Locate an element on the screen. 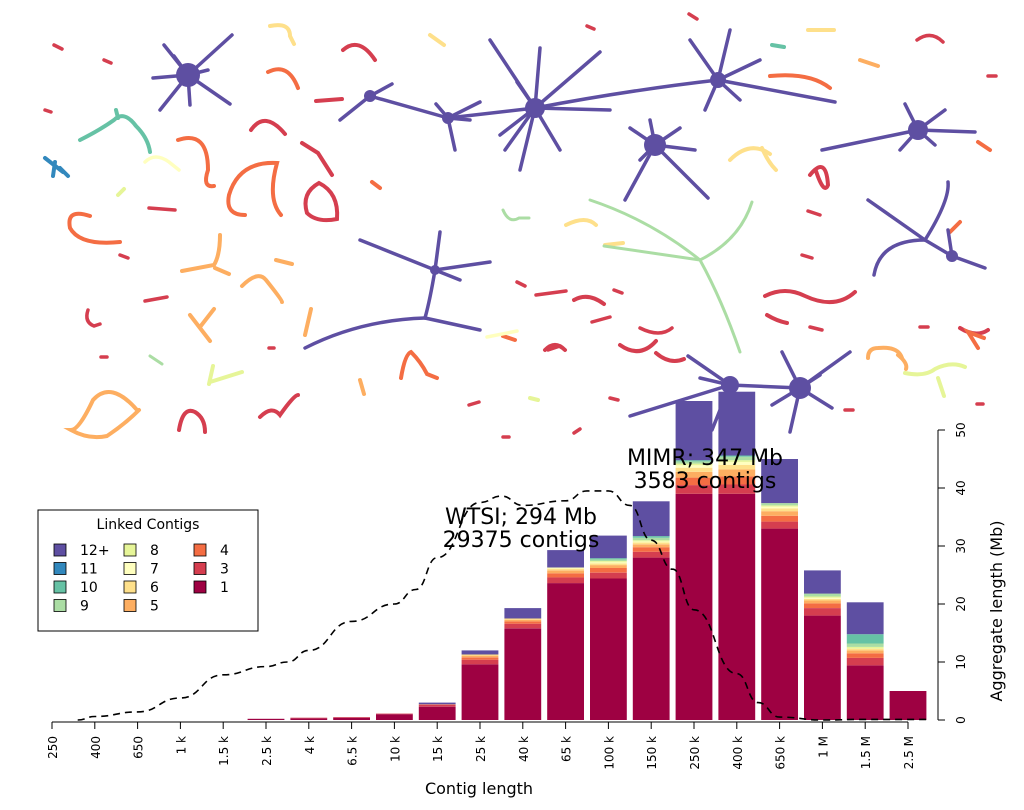 Image resolution: width=1024 pixels, height=810 pixels. legend-label-5: 5 is located at coordinates (154, 607).